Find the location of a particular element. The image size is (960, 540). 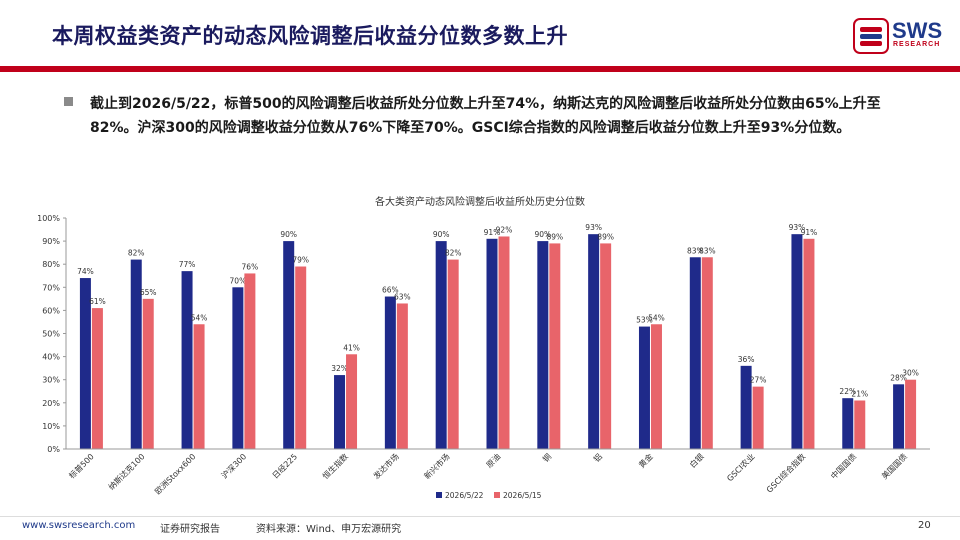

y-tick-label: 0% is located at coordinates (53, 449).